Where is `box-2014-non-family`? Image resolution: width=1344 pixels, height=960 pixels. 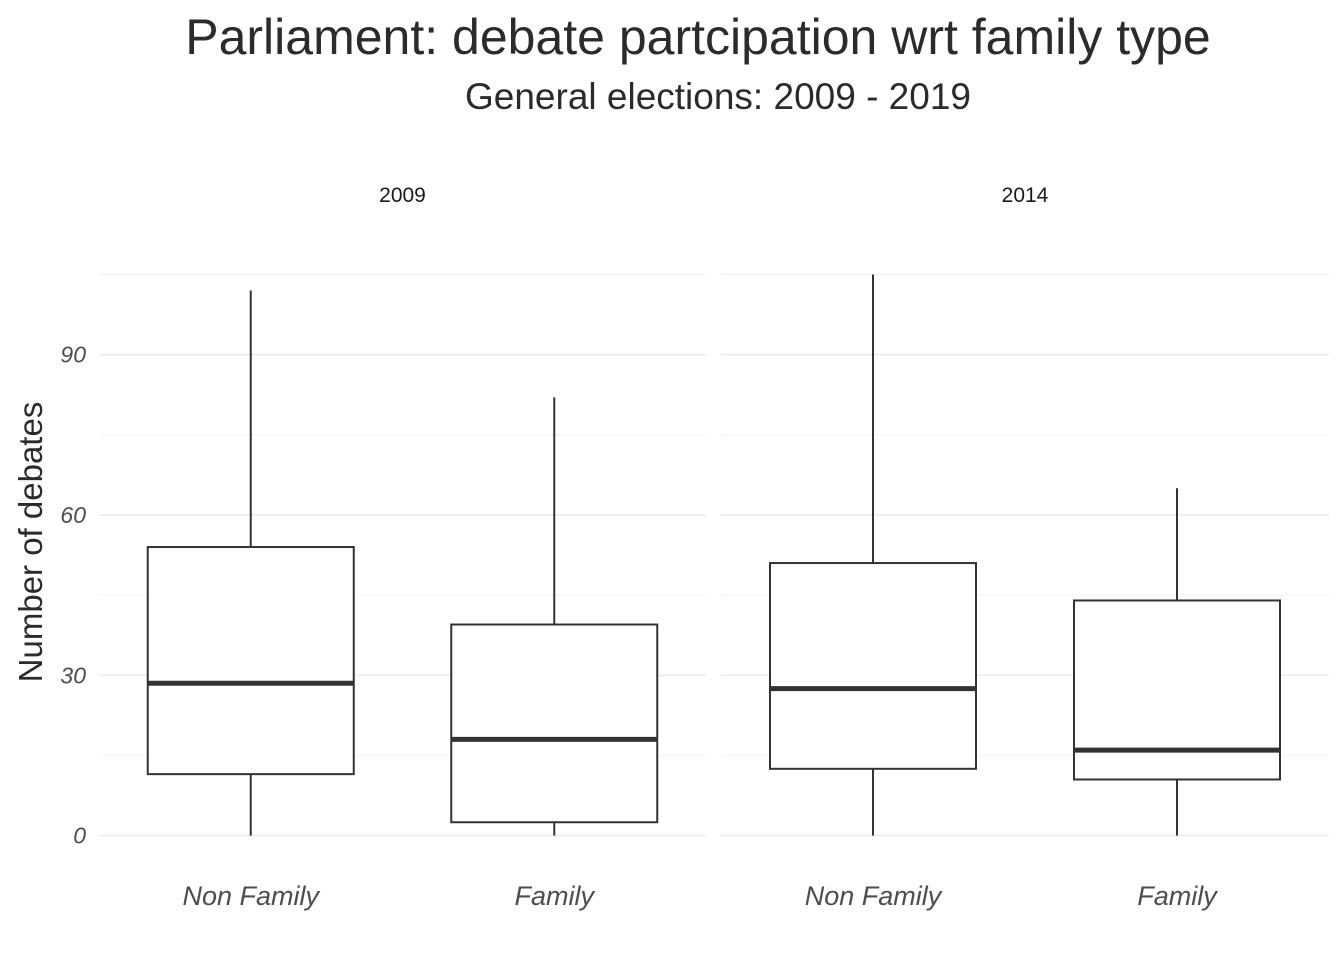 box-2014-non-family is located at coordinates (873, 666).